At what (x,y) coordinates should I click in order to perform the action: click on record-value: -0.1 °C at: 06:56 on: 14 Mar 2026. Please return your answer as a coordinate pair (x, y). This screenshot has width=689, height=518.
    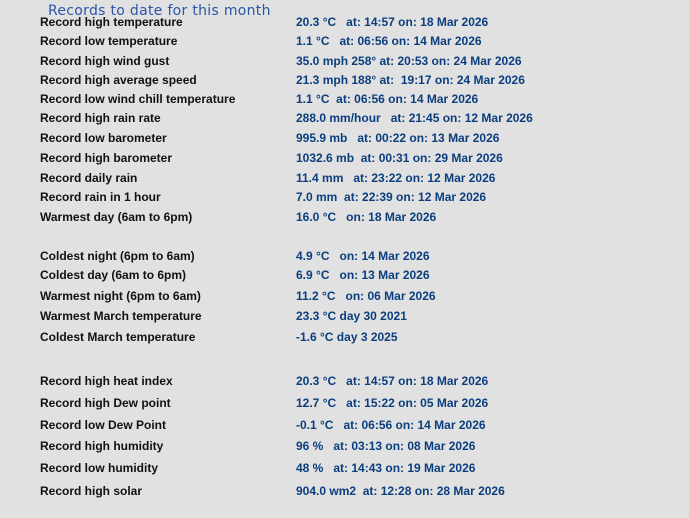
    Looking at the image, I should click on (391, 425).